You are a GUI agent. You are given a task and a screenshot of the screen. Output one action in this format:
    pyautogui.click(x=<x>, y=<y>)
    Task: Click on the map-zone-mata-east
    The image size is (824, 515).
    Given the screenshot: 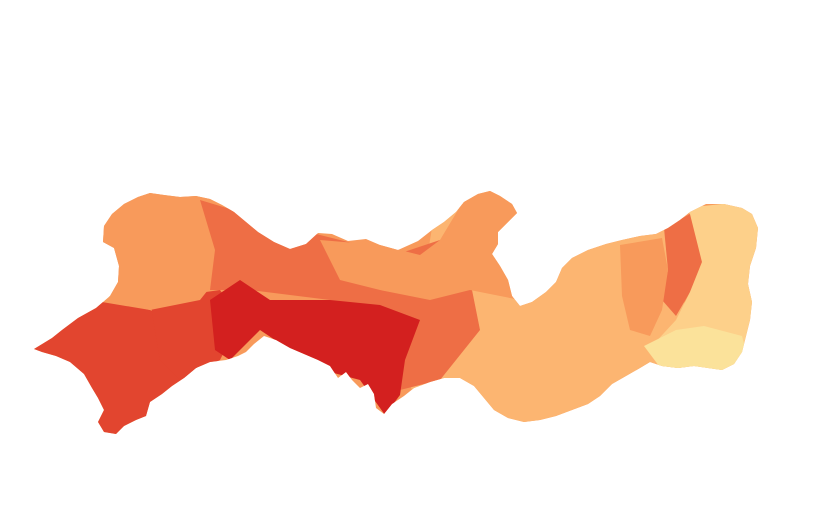 What is the action you would take?
    pyautogui.click(x=644, y=287)
    